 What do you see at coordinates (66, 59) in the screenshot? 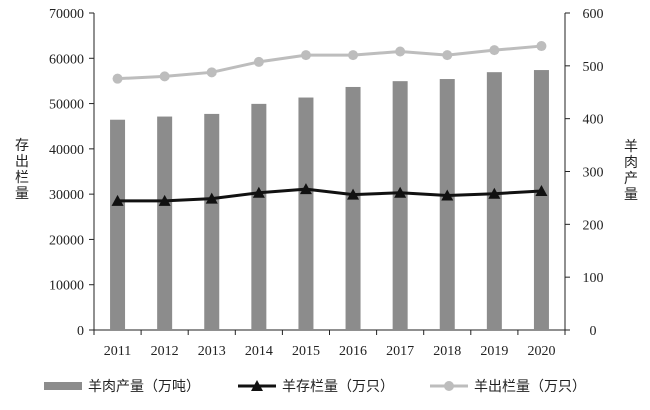
I see `left-tick-label: 60000` at bounding box center [66, 59].